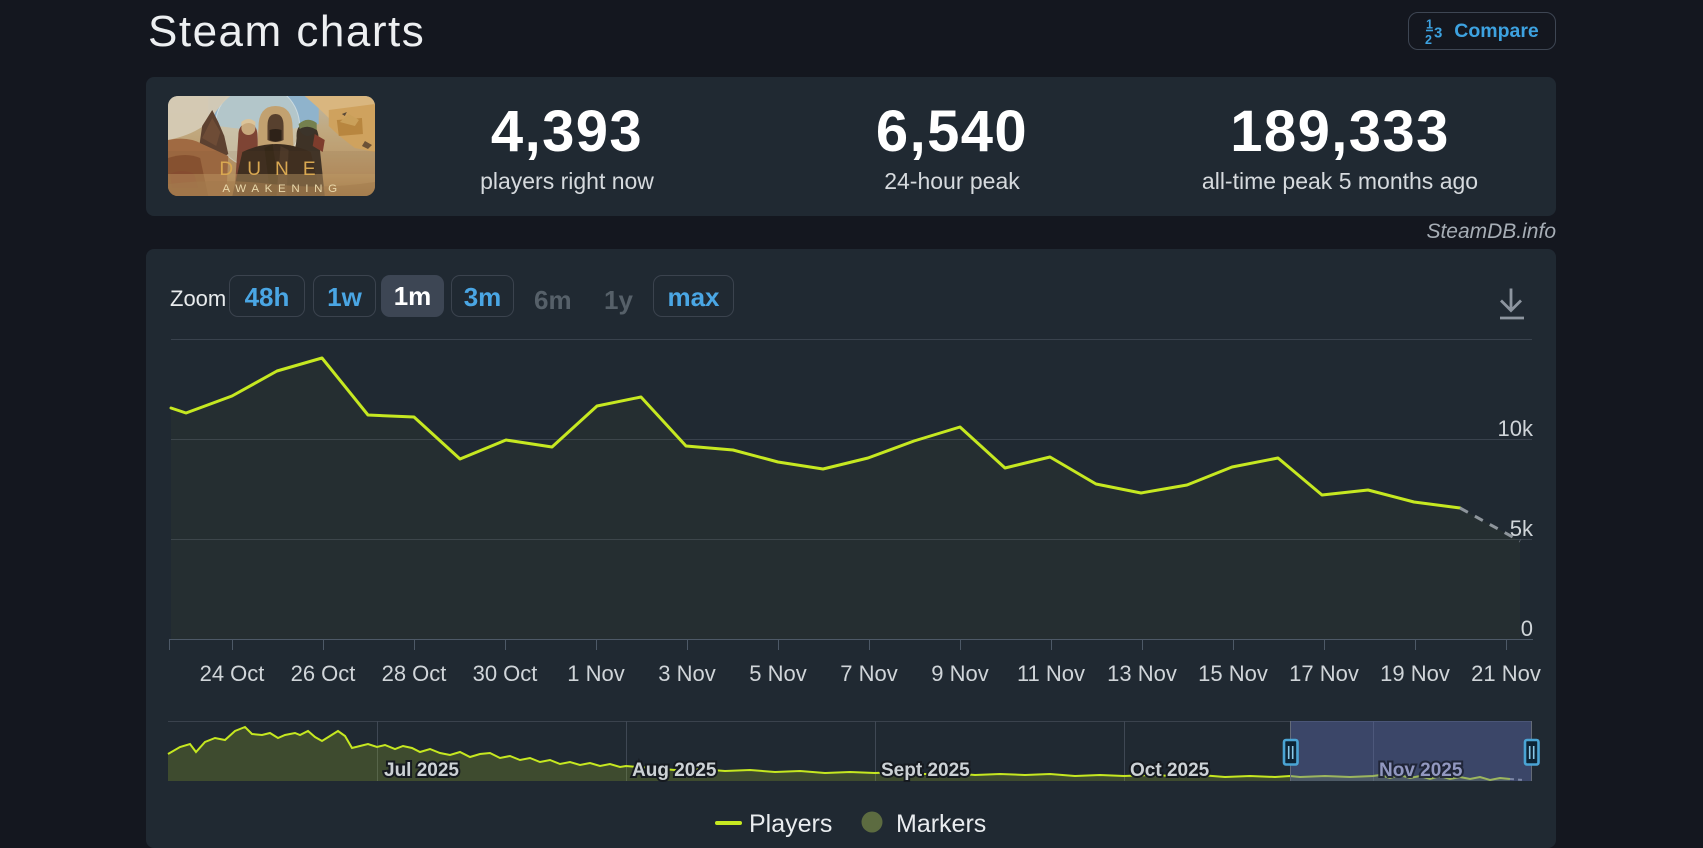 Image resolution: width=1703 pixels, height=848 pixels. Describe the element at coordinates (925, 770) in the screenshot. I see `svg-text: Sept 2025` at that location.